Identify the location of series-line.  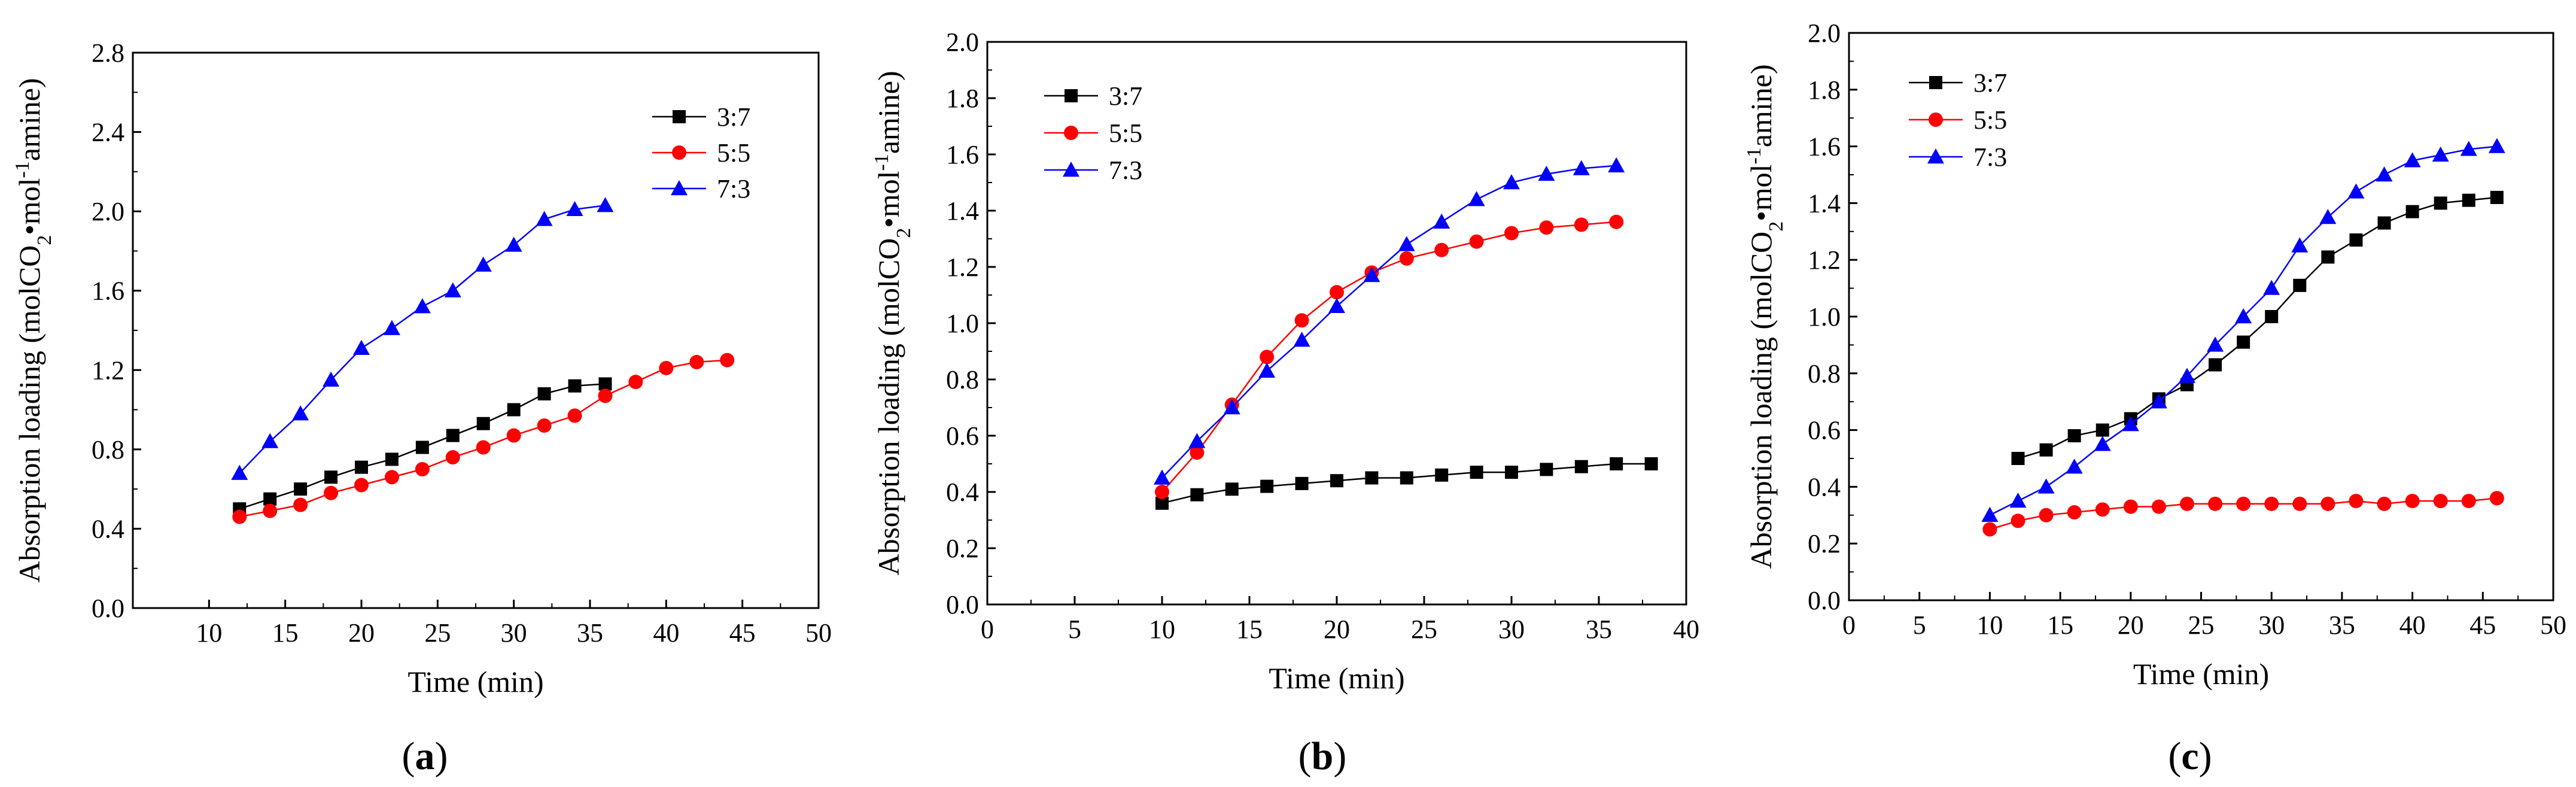
(484, 438).